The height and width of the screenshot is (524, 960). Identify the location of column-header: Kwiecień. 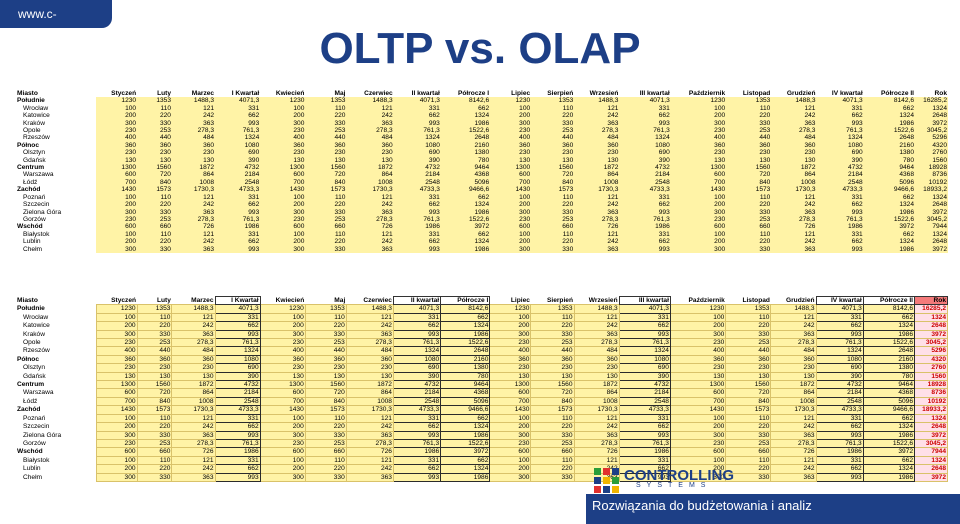
(290, 300).